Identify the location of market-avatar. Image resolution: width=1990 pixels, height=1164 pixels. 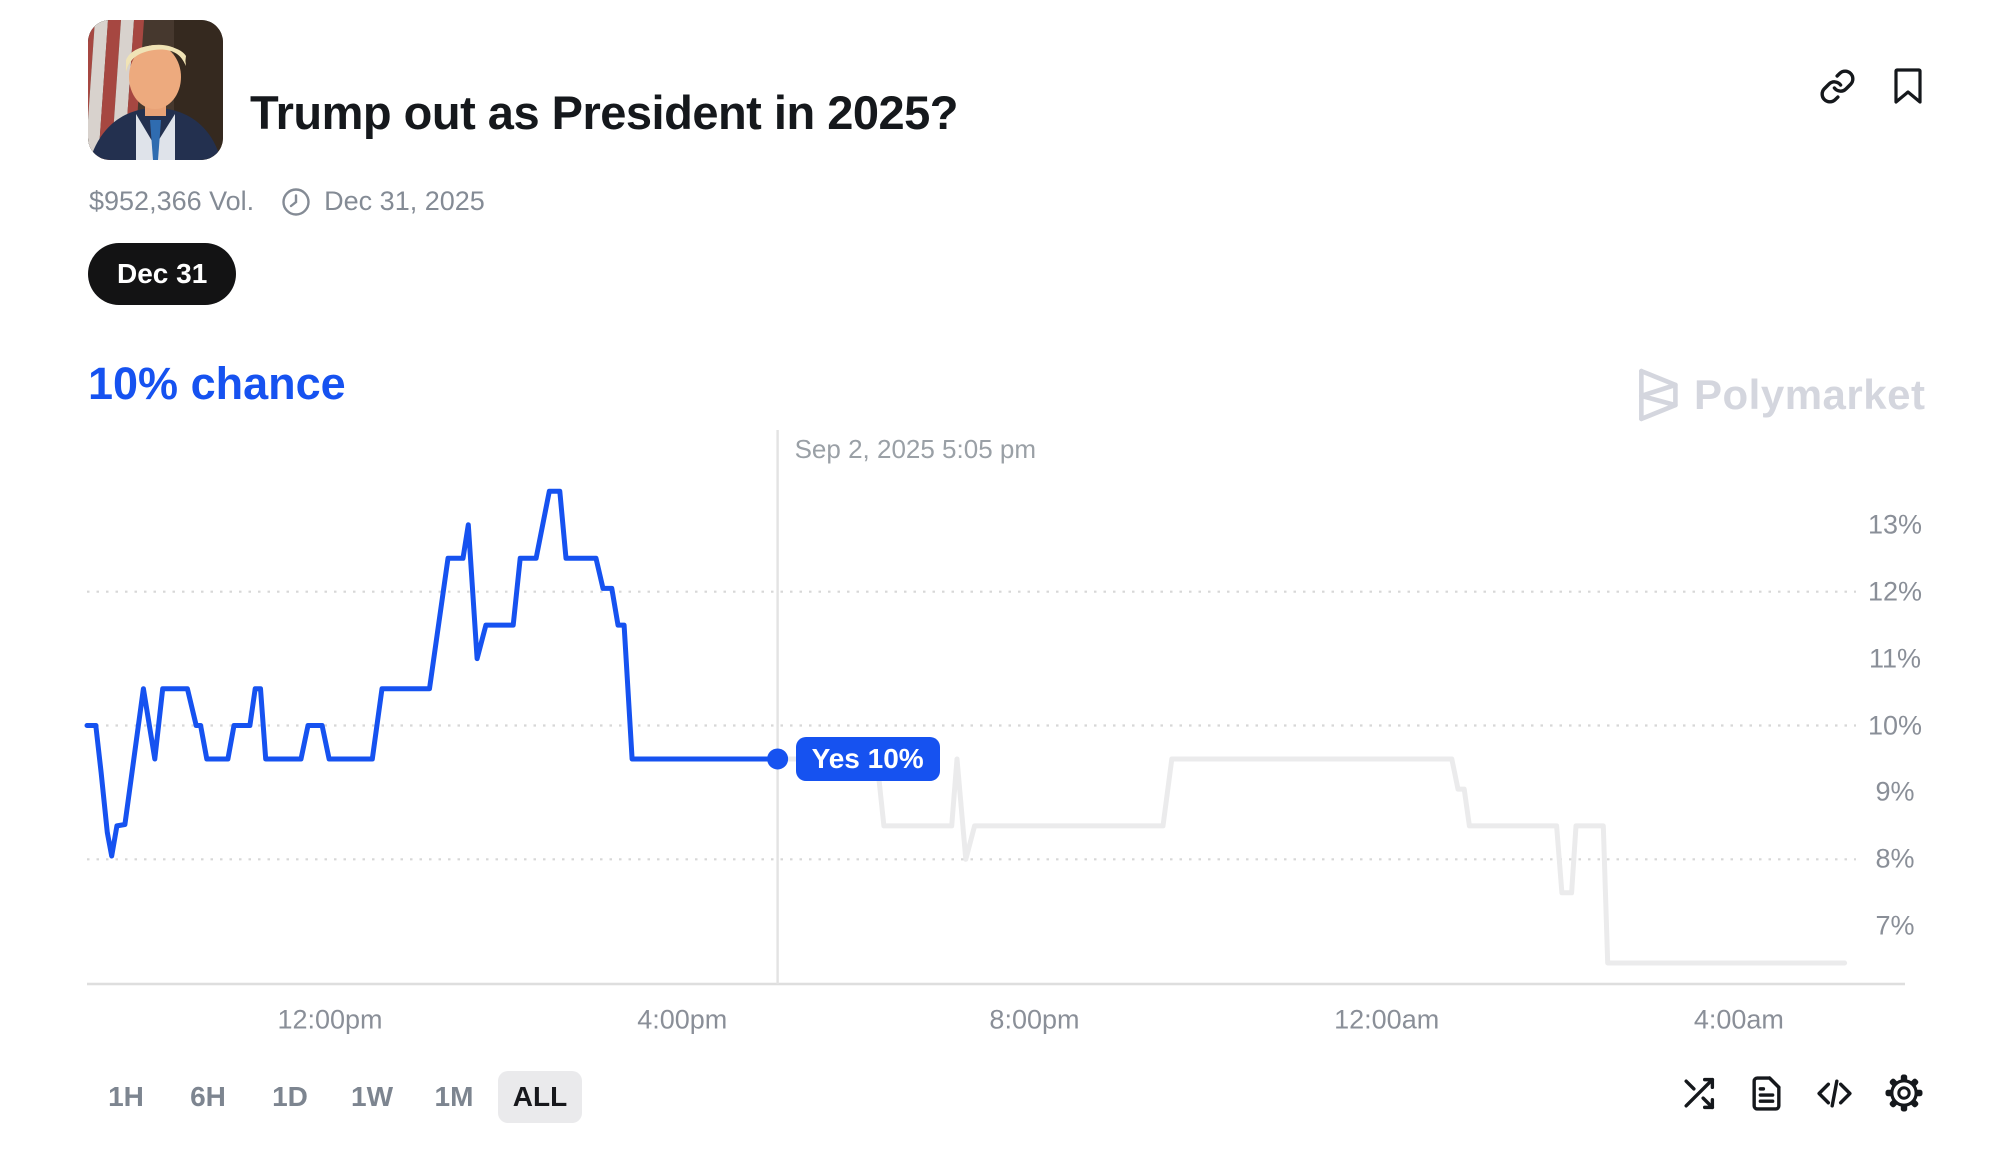
(155, 90).